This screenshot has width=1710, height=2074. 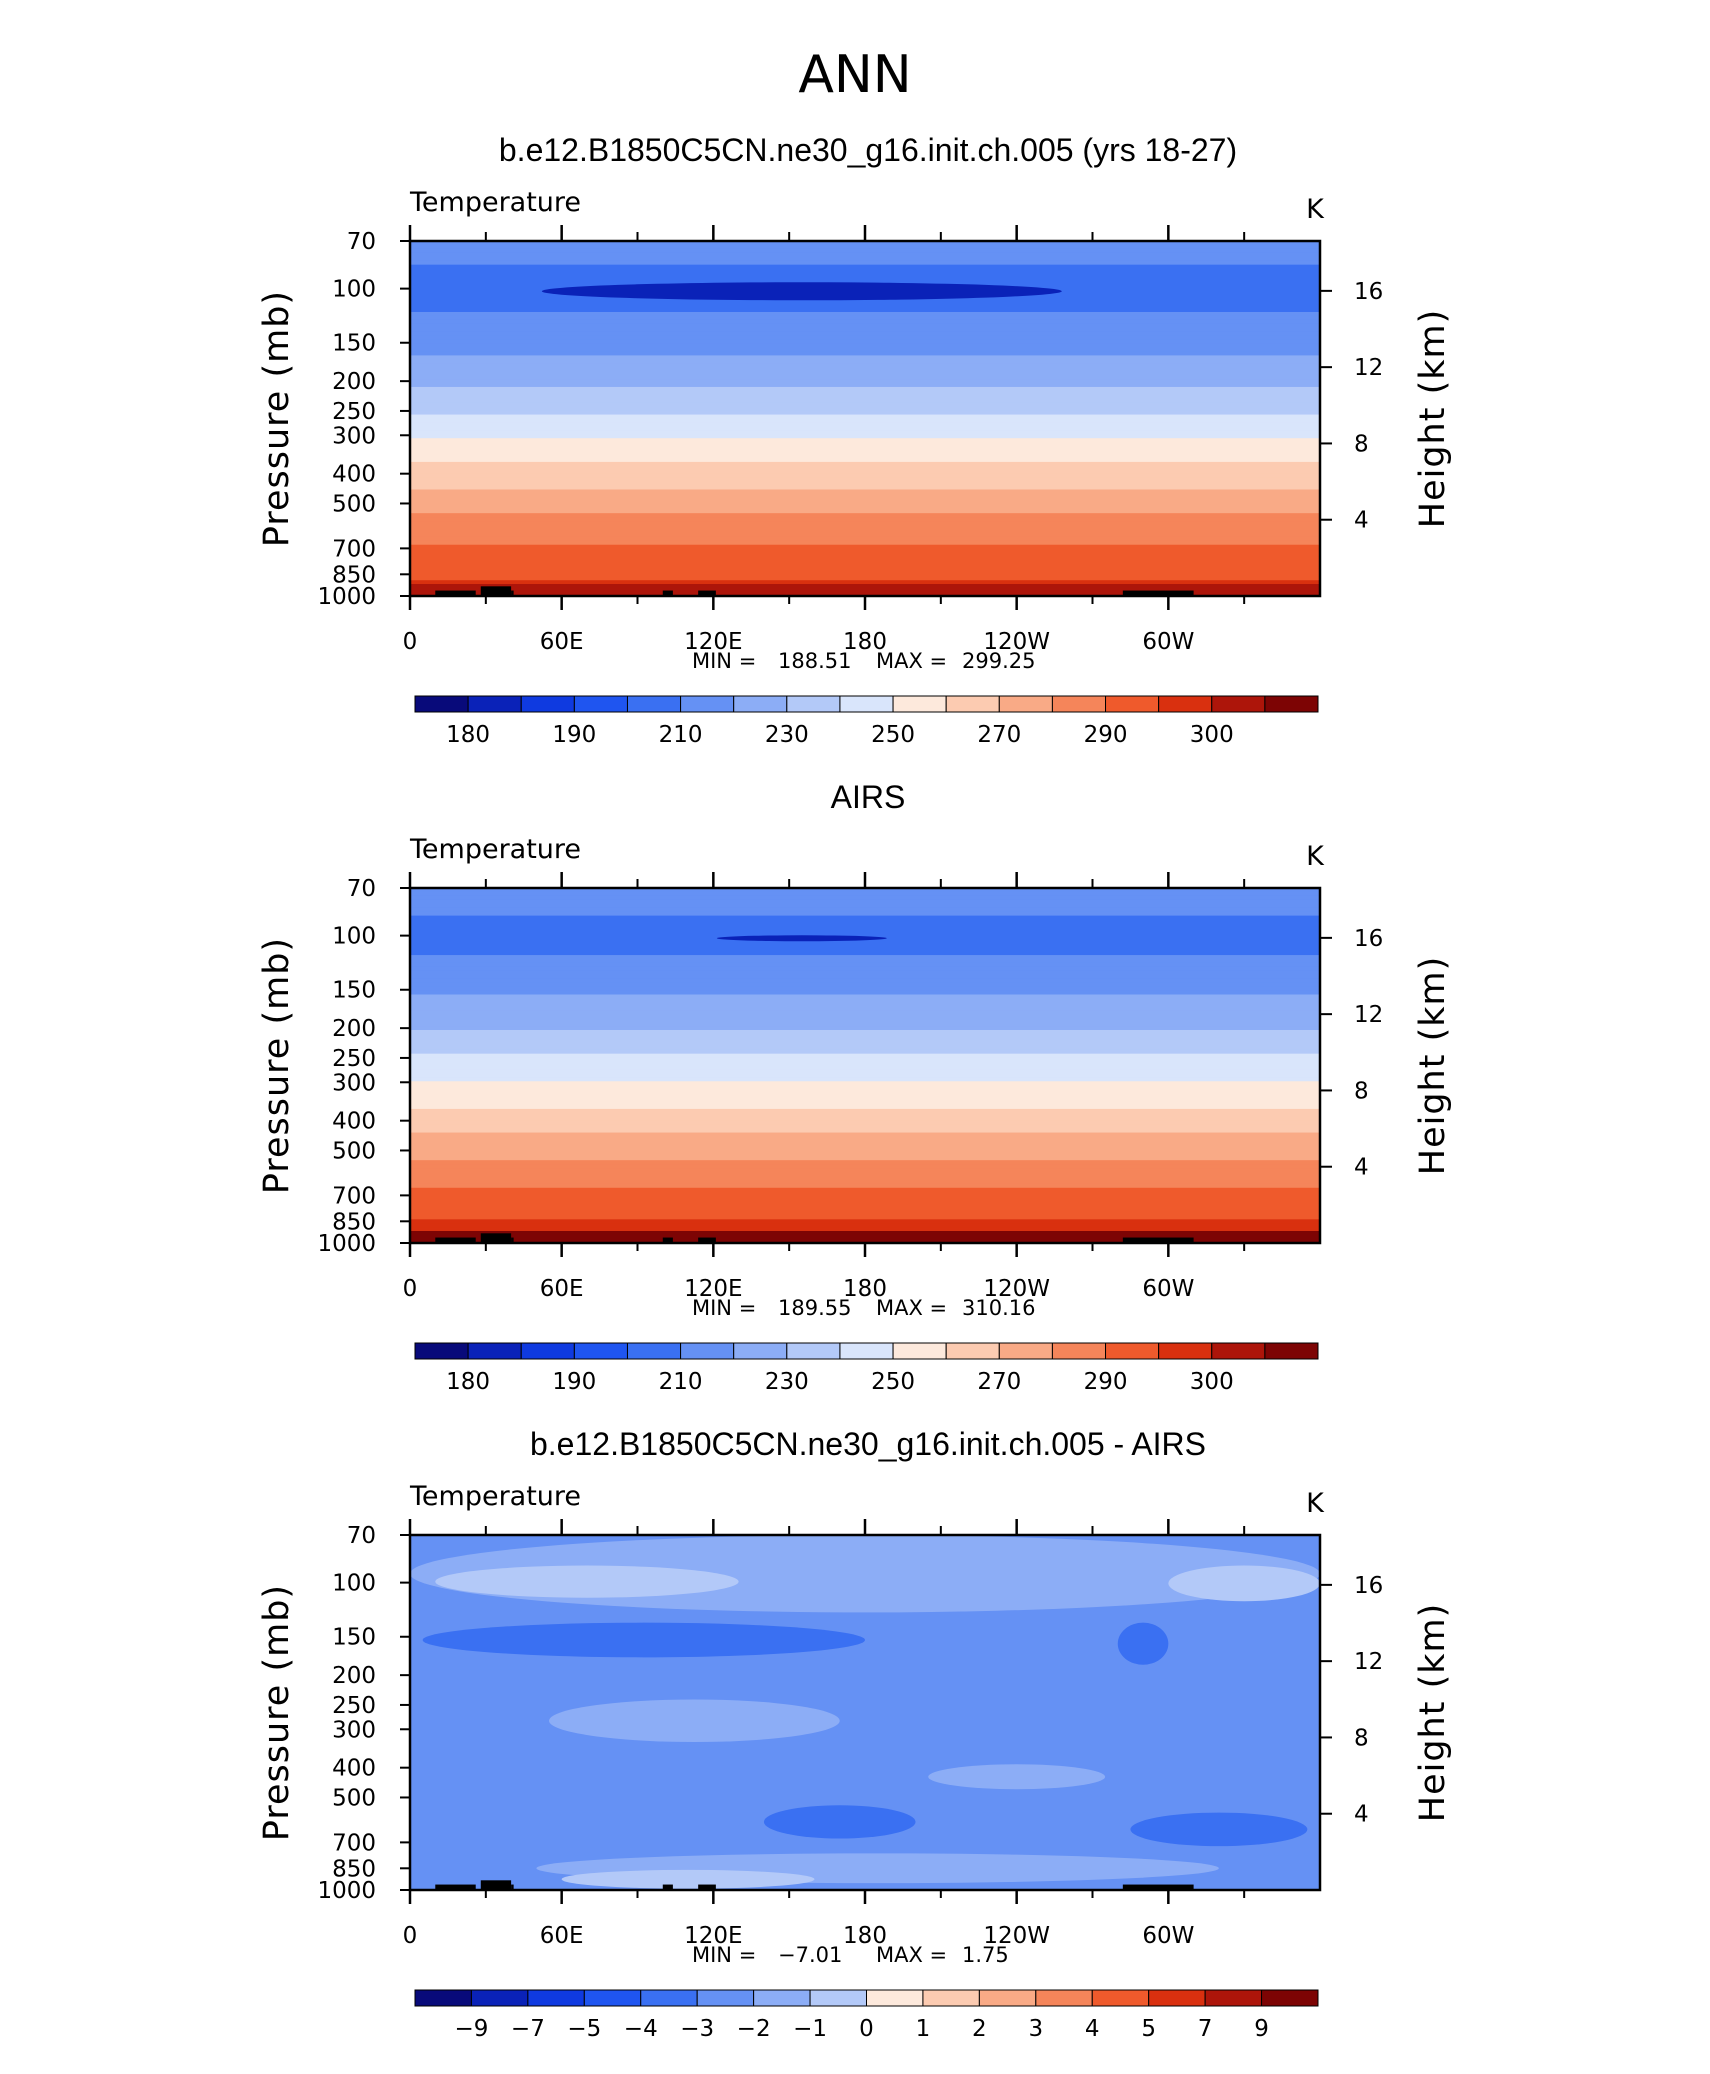 What do you see at coordinates (528, 2029) in the screenshot?
I see `colorbar-label: −7` at bounding box center [528, 2029].